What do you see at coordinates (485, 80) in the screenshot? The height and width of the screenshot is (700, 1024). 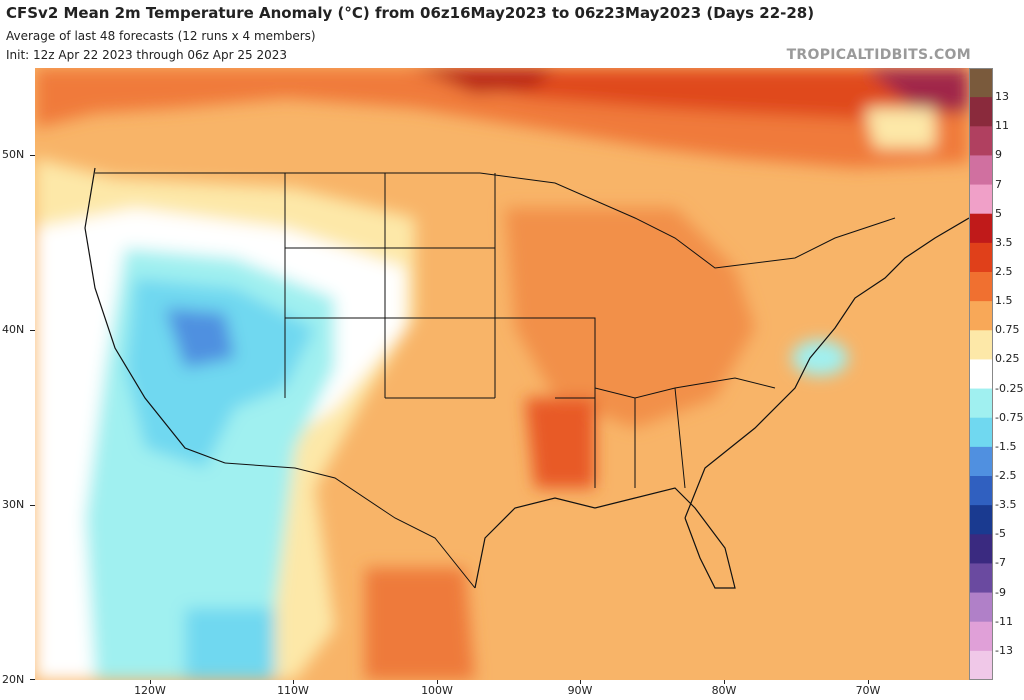 I see `warm-max-hudson` at bounding box center [485, 80].